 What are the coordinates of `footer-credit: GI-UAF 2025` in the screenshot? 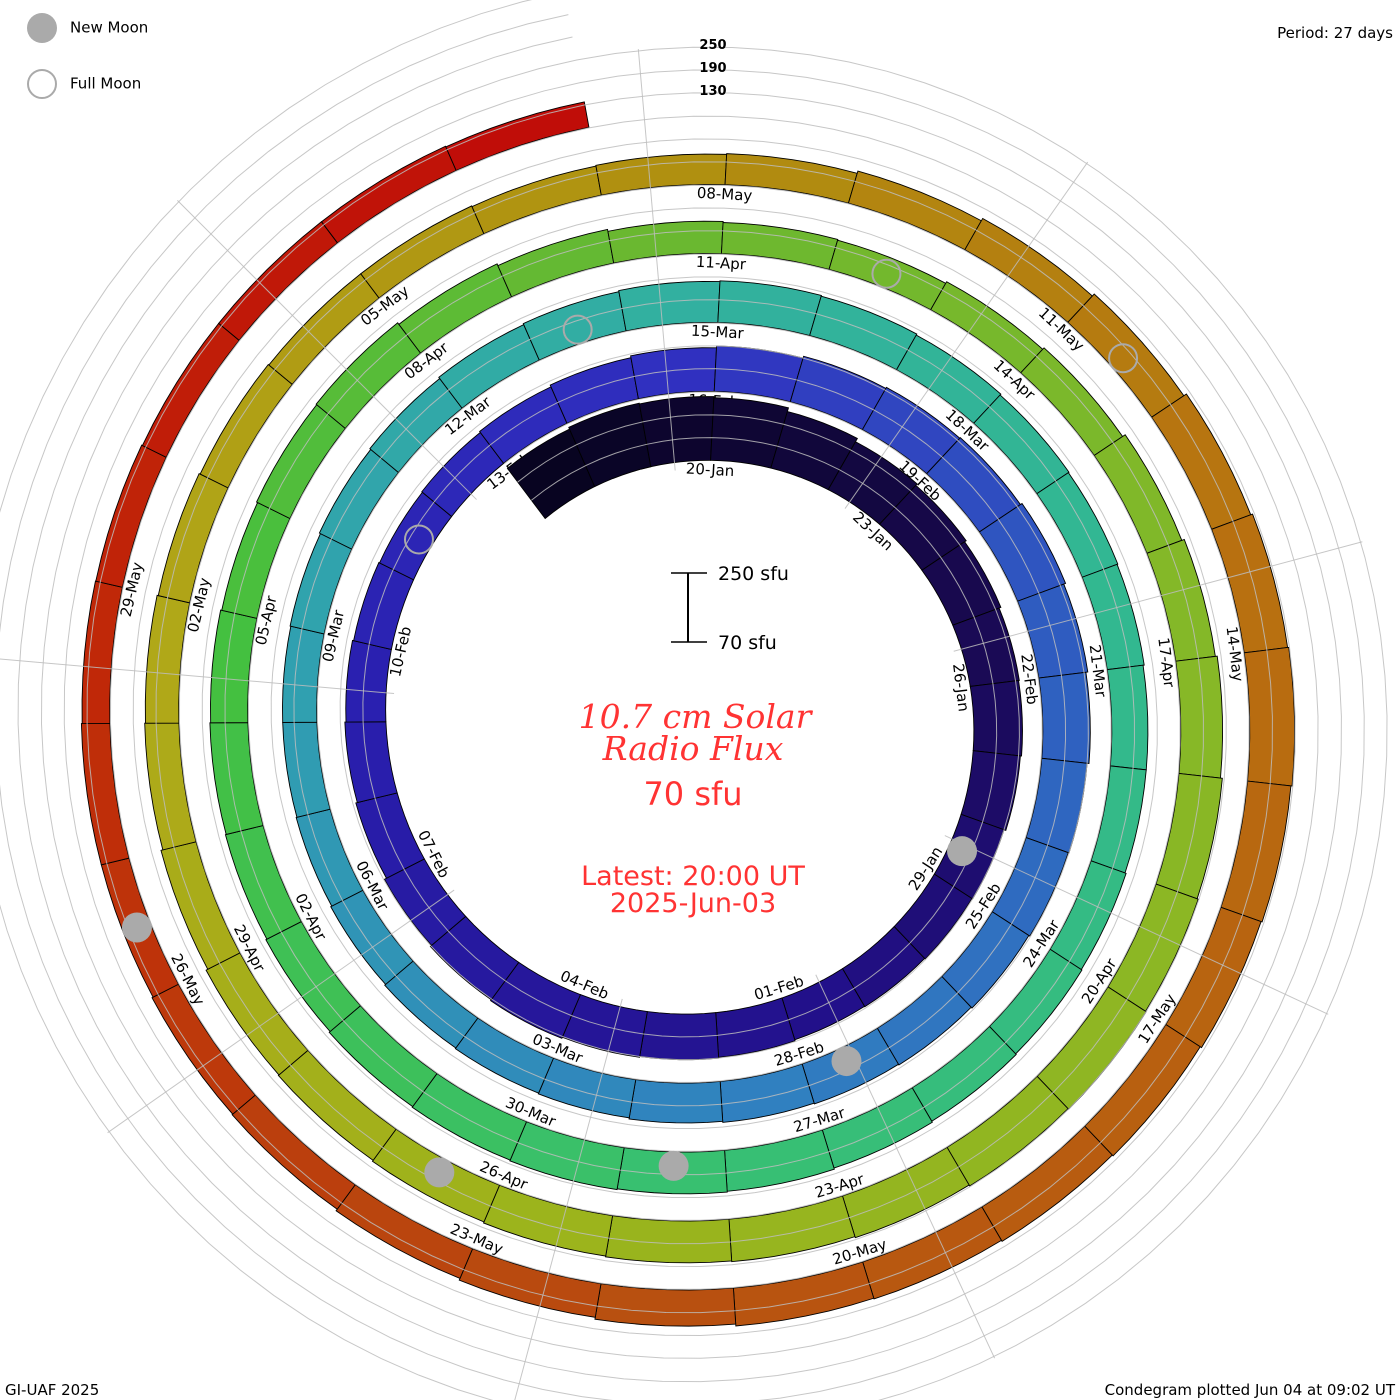 It's located at (52, 1390).